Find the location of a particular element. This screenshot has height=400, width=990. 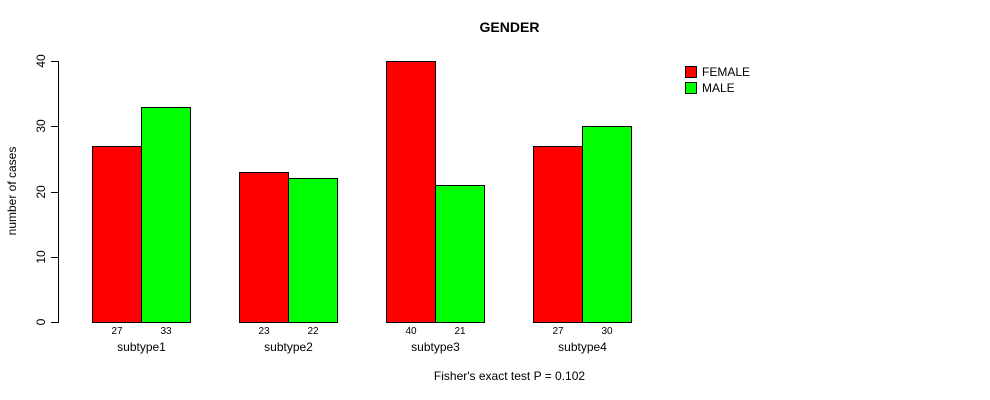

legend-swatch-male is located at coordinates (691, 88).